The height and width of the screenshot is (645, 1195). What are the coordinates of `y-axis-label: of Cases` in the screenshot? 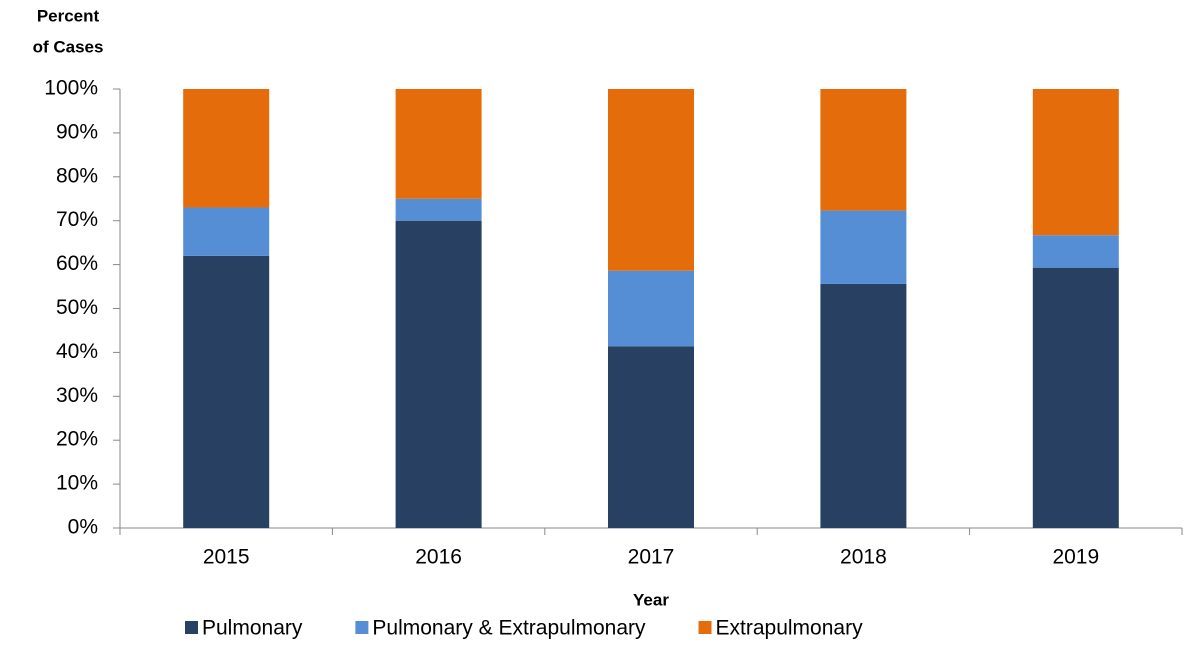 It's located at (68, 46).